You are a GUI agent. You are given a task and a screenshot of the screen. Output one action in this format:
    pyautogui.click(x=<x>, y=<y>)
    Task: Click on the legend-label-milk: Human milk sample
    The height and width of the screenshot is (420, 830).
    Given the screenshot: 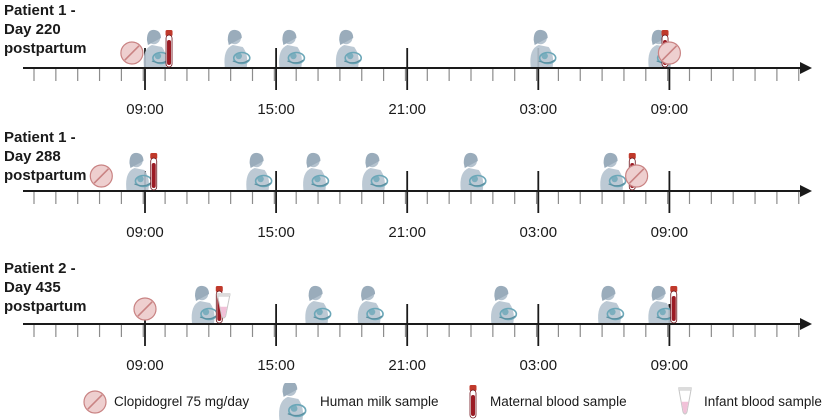 What is the action you would take?
    pyautogui.click(x=379, y=401)
    